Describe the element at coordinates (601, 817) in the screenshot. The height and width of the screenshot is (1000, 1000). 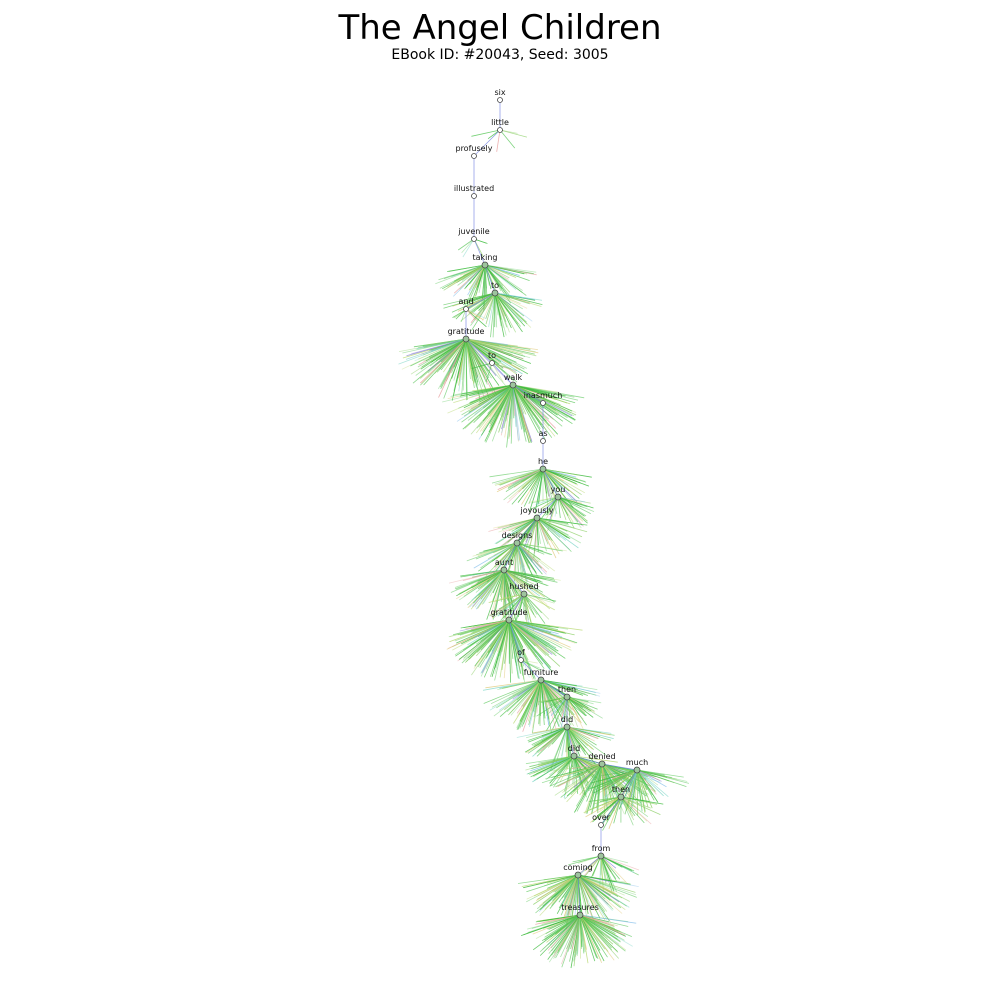
I see `word-label: over` at that location.